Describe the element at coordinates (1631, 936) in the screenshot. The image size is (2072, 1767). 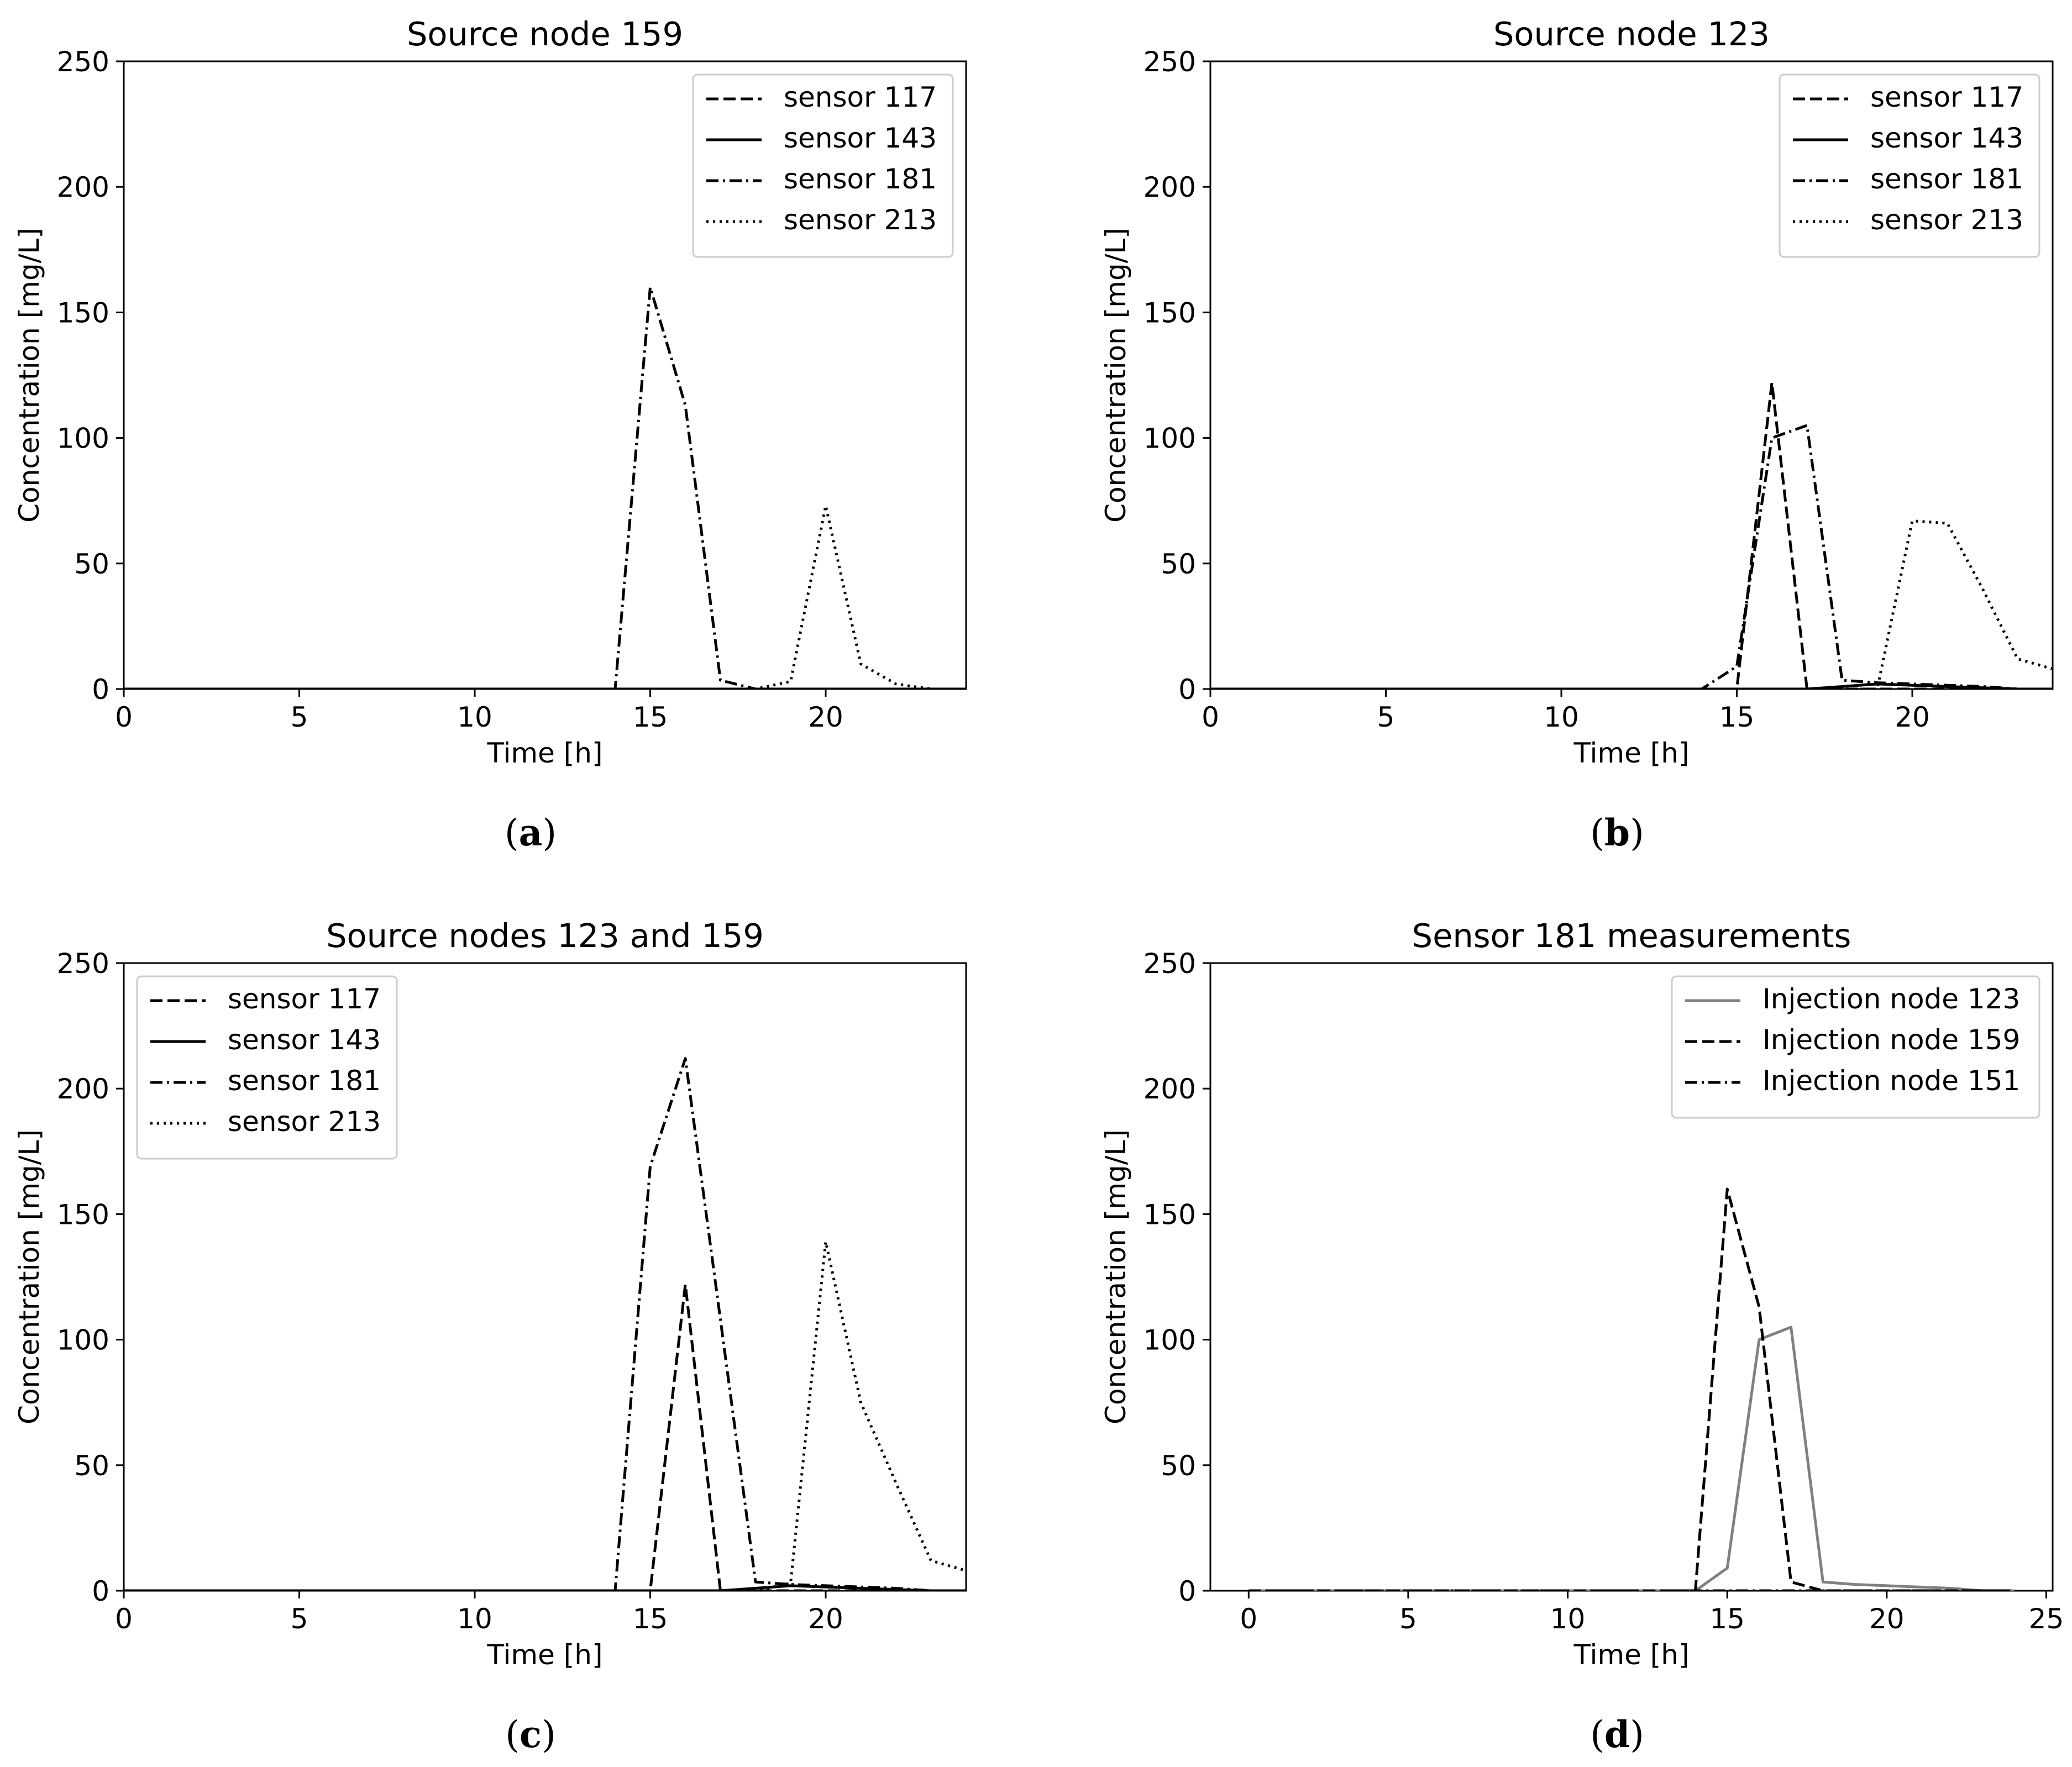
I see `plot-title: Sensor 181 measurements` at that location.